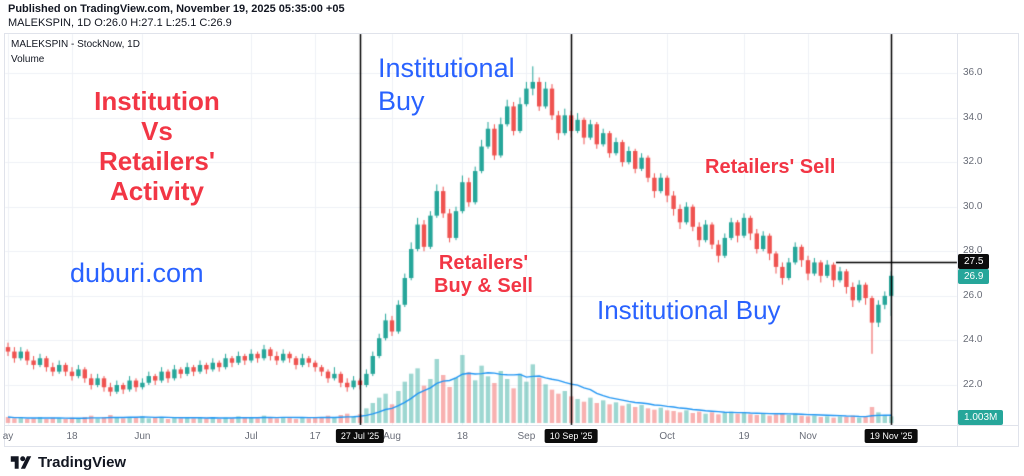 The image size is (1024, 476). Describe the element at coordinates (392, 436) in the screenshot. I see `x-axis-label: Aug` at that location.